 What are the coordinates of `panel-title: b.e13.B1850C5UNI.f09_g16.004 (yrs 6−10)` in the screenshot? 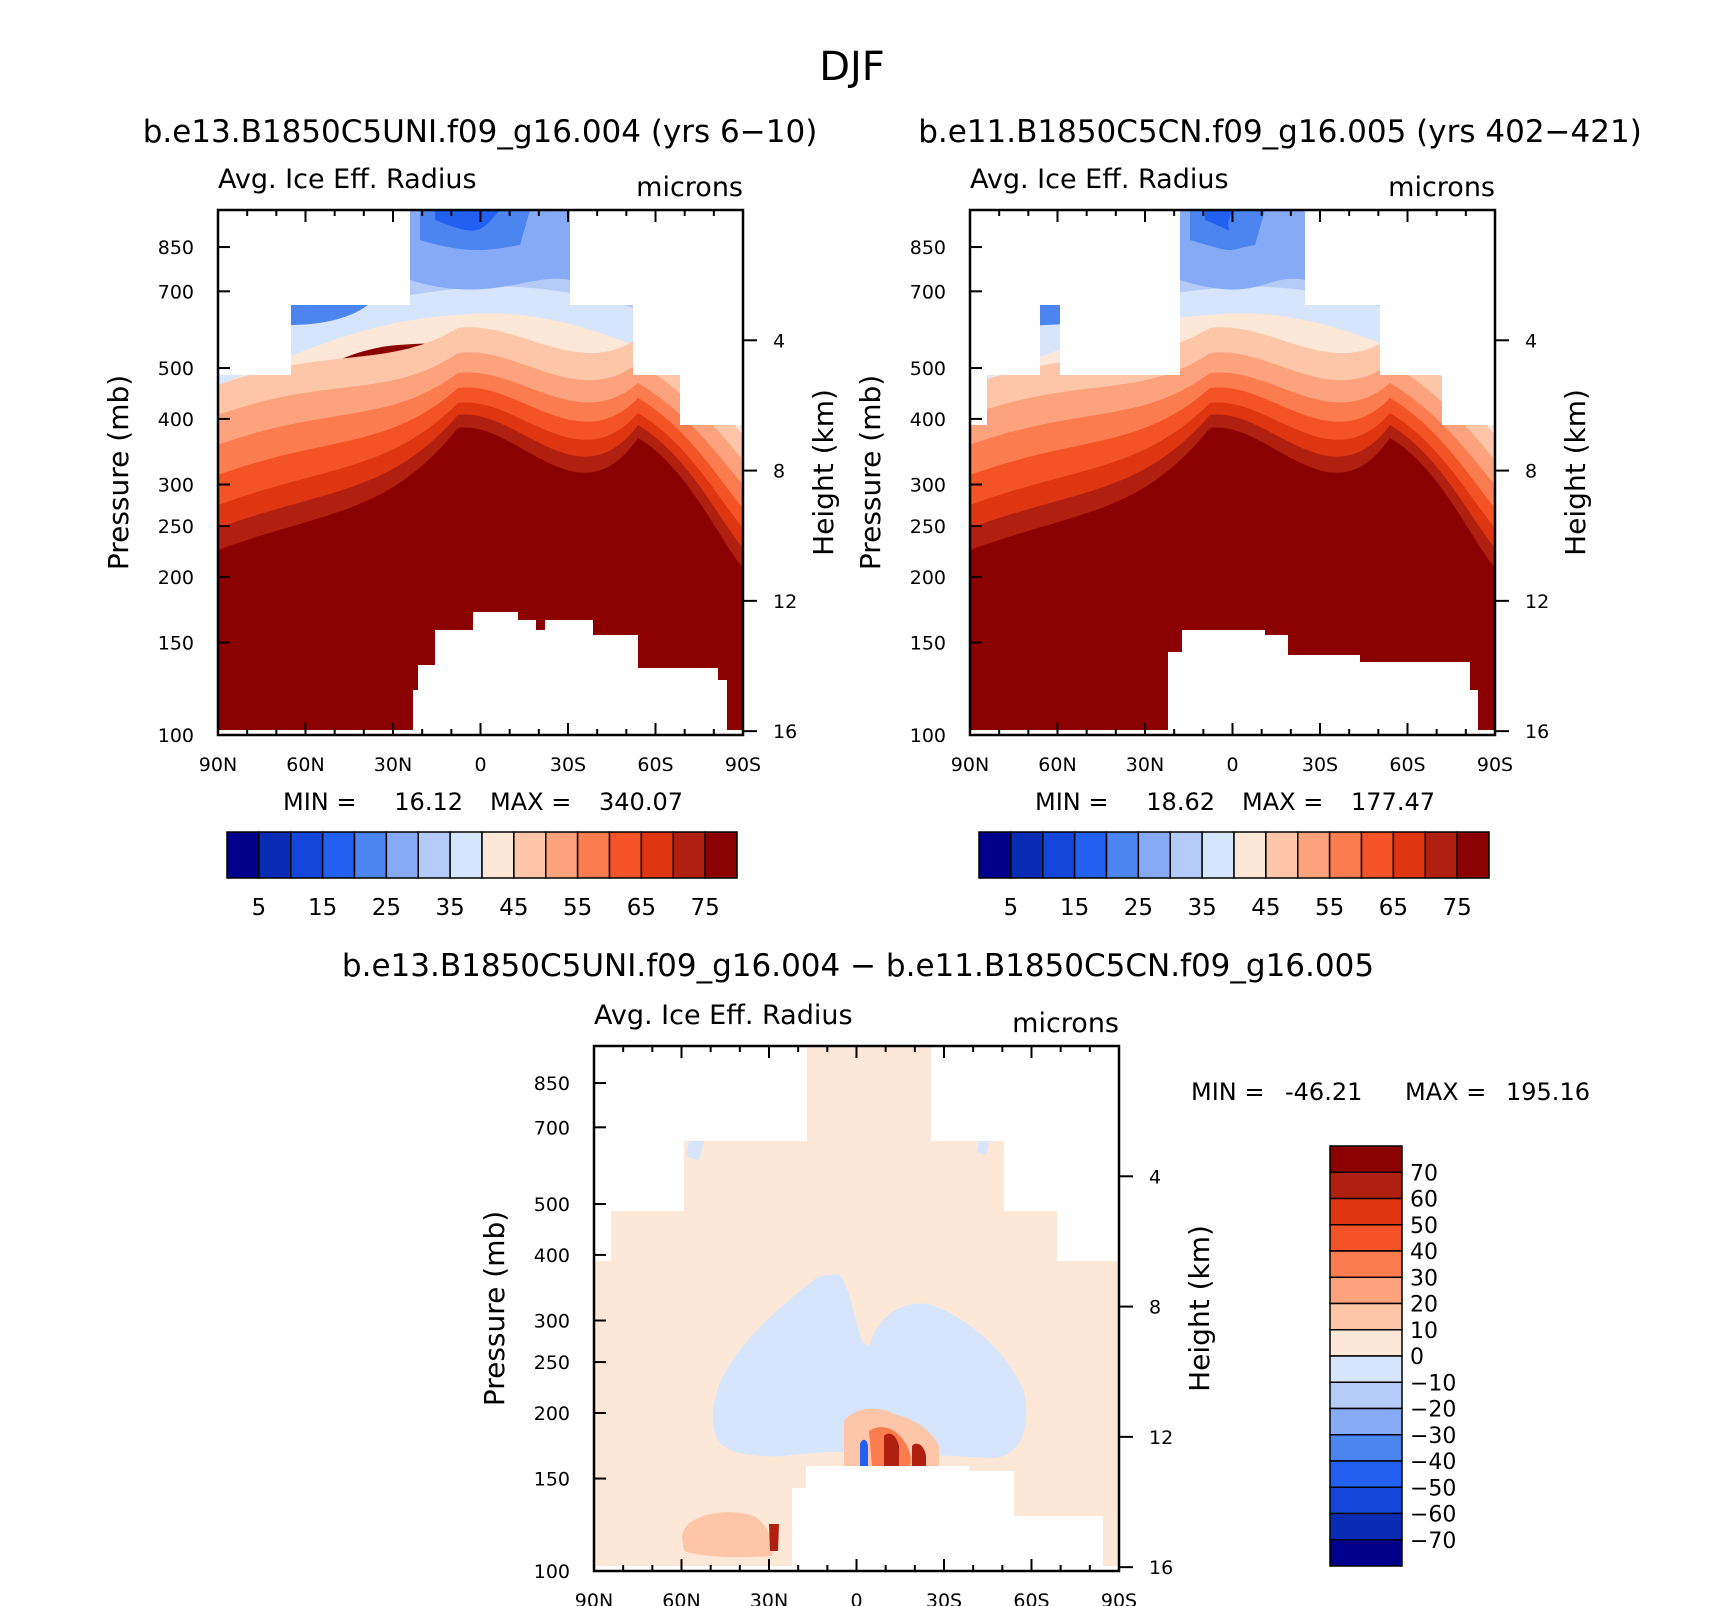 It's located at (480, 132).